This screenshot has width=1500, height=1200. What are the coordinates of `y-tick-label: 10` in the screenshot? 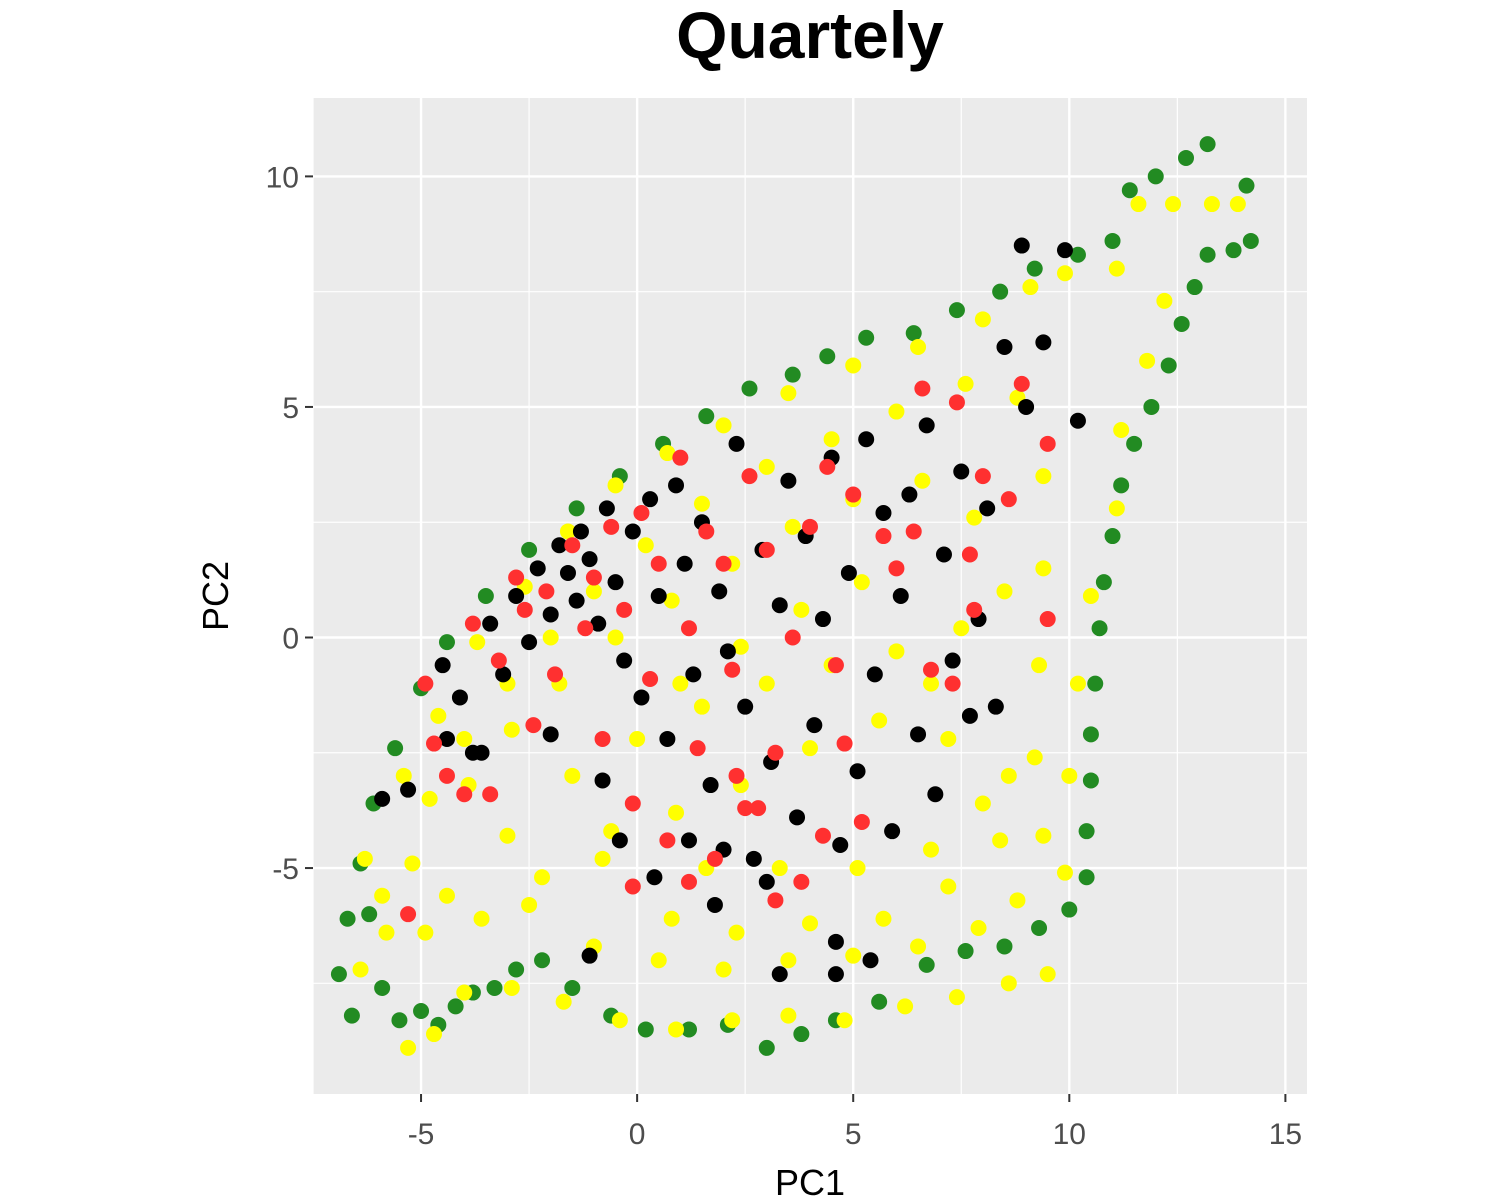 It's located at (282, 177).